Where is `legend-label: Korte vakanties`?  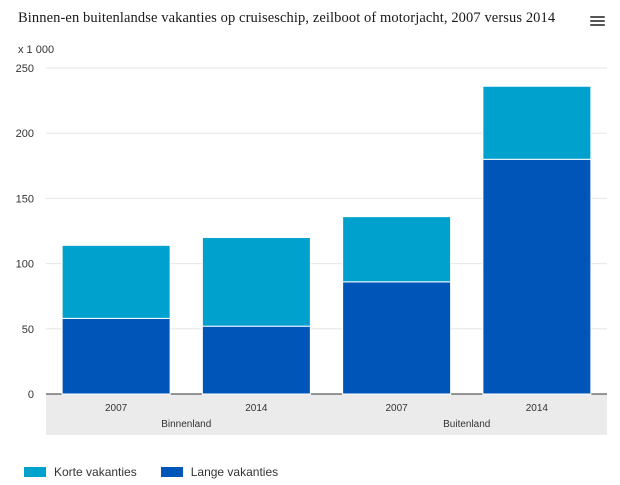 legend-label: Korte vakanties is located at coordinates (95, 472).